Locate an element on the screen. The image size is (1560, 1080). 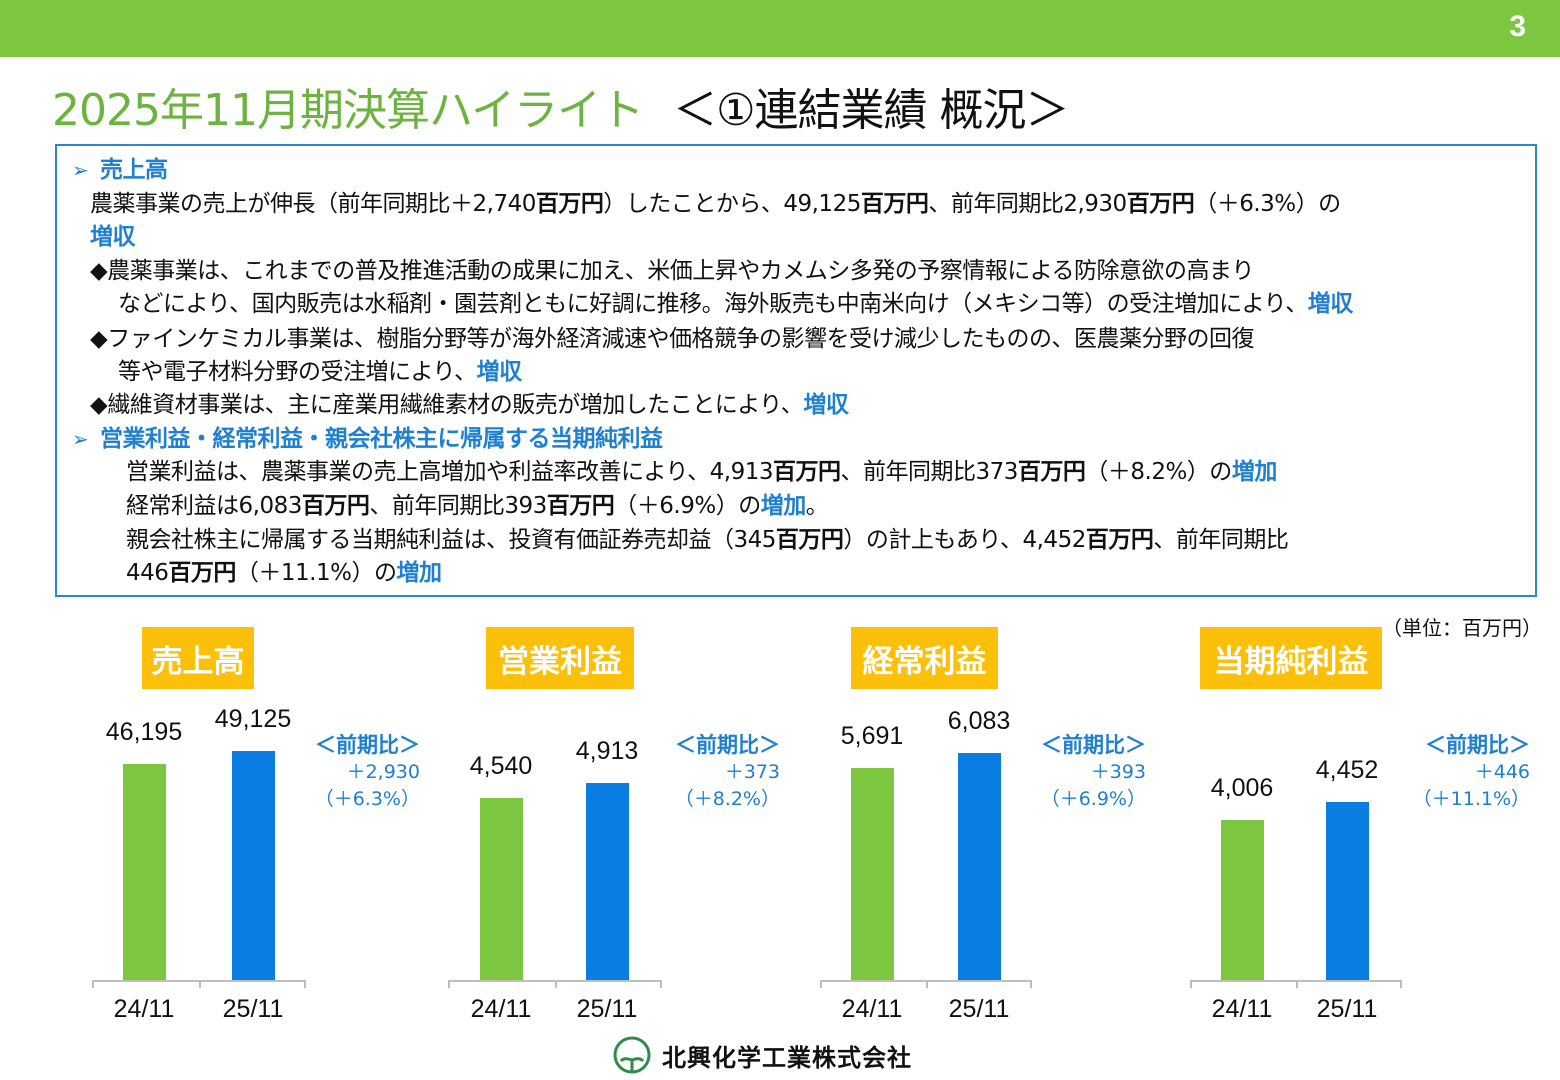
comparison-pct: （＋11.1%） is located at coordinates (1471, 799).